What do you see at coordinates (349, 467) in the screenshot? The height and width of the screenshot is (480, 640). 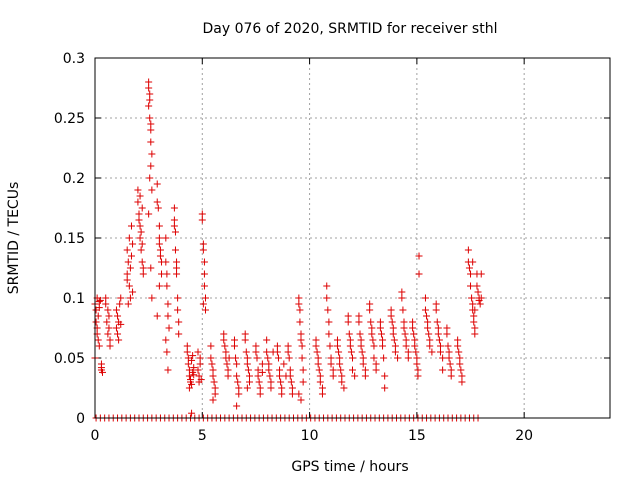 I see `x-axis-title: GPS time / hours` at bounding box center [349, 467].